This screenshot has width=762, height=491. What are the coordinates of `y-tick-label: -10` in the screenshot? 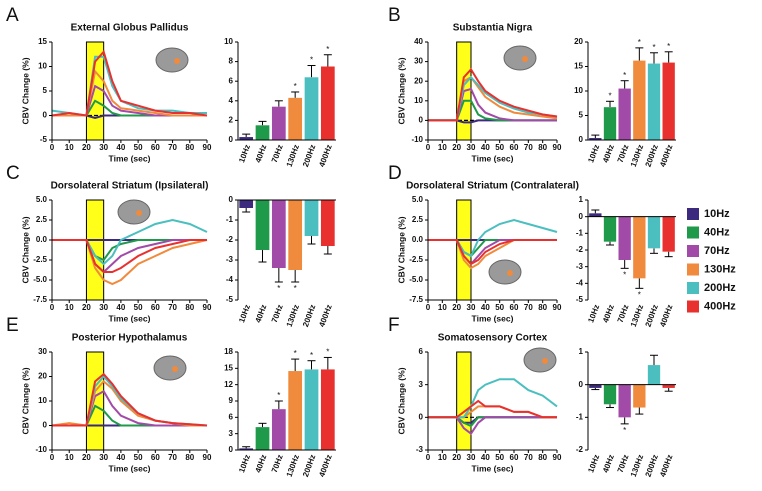 It's located at (41, 449).